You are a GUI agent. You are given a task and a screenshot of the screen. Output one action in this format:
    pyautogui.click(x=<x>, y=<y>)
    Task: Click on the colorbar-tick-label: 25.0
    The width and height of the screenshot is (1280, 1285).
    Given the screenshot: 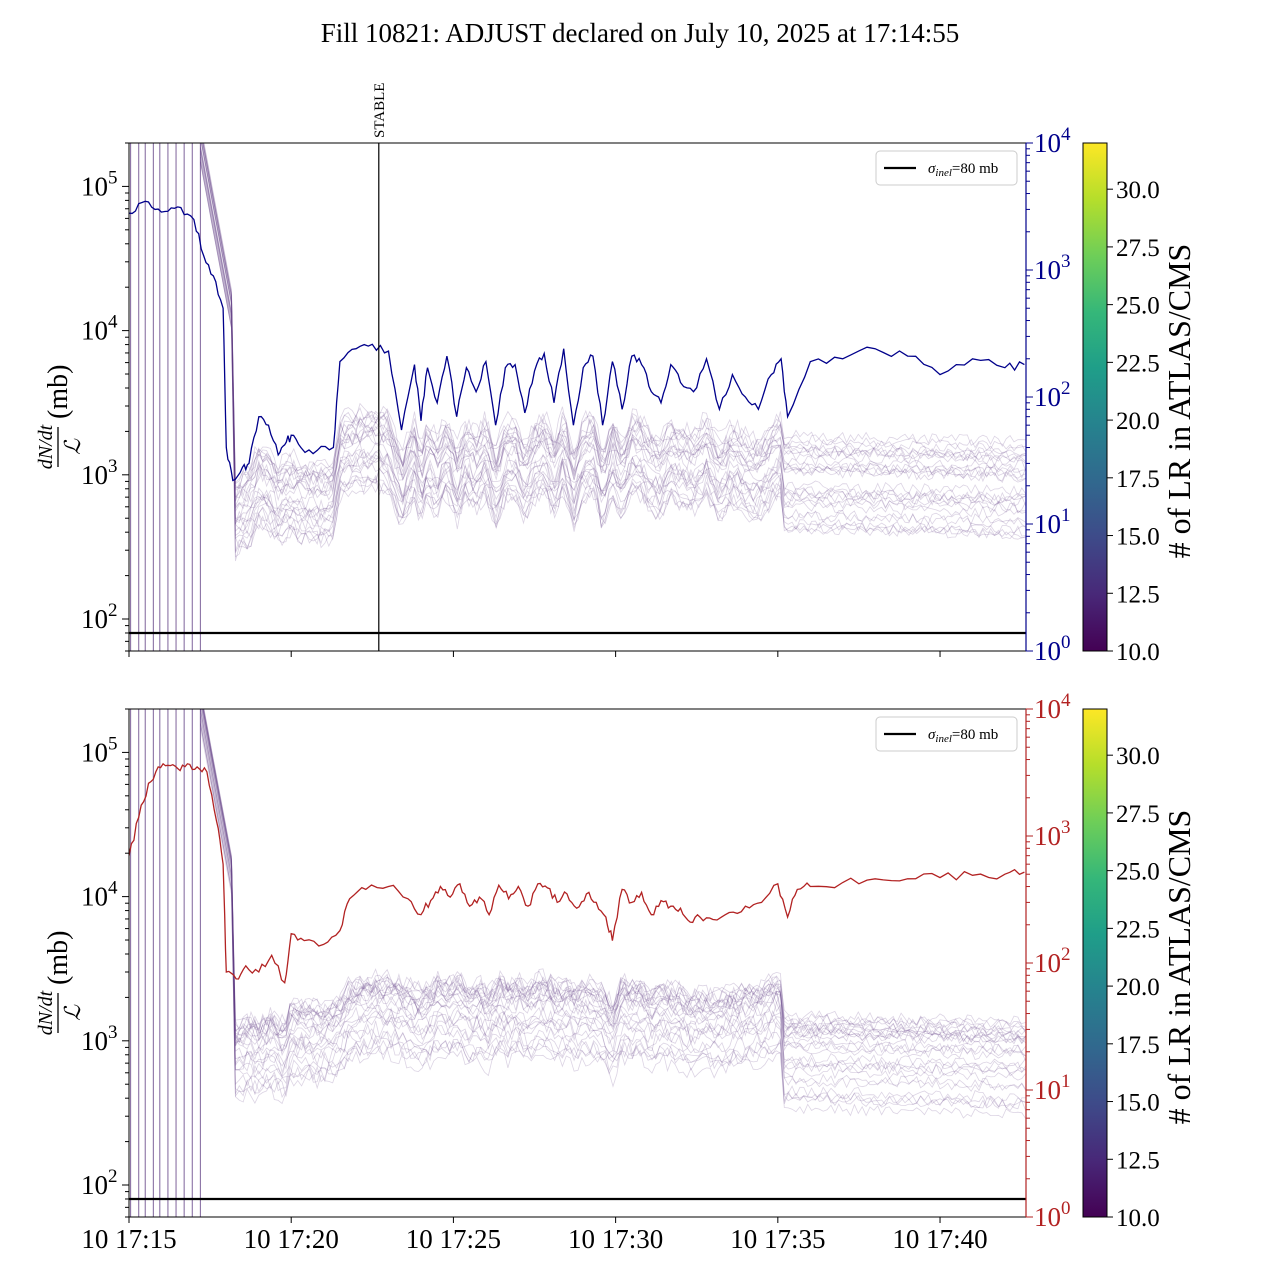 What is the action you would take?
    pyautogui.click(x=1138, y=872)
    